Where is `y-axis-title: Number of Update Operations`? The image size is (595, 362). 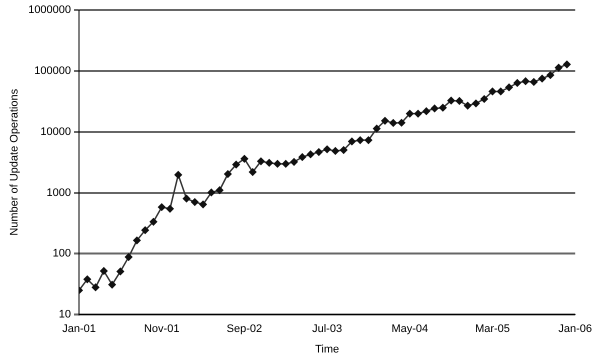
y-axis-title: Number of Update Operations is located at coordinates (14, 162).